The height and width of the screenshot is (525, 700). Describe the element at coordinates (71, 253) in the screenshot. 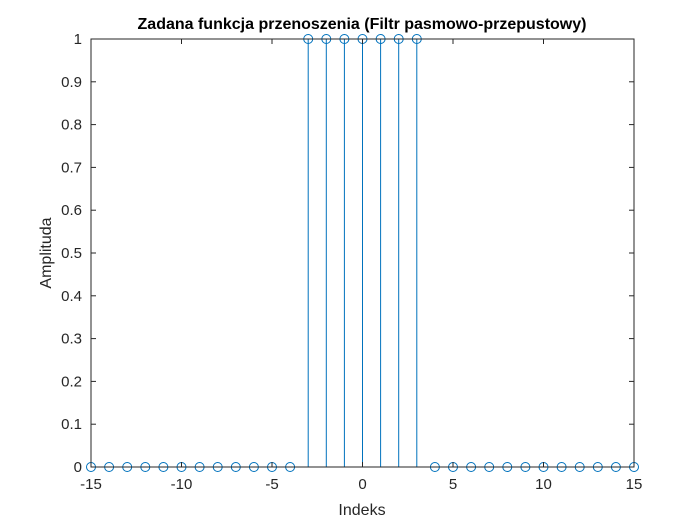

I see `y-tick-label: 0.5` at that location.